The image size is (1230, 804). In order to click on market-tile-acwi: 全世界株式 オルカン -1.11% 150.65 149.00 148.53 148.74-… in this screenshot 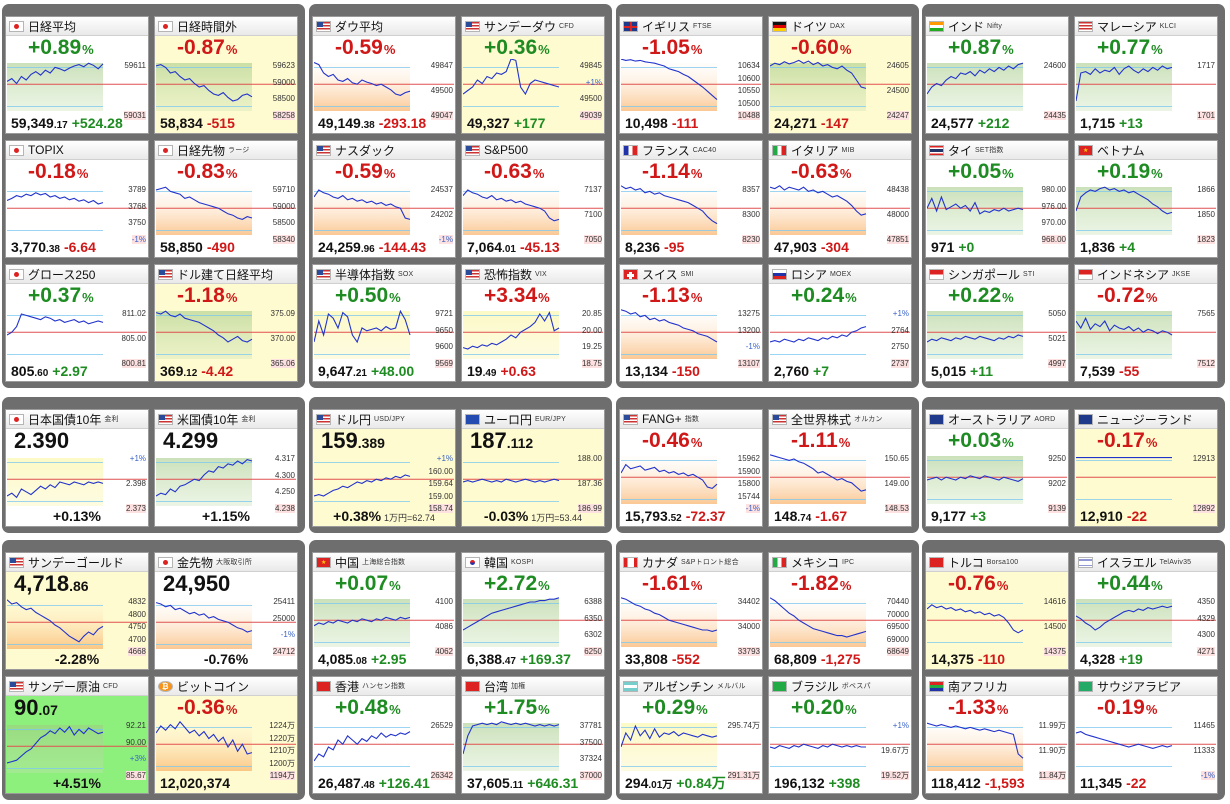, I will do `click(840, 468)`.